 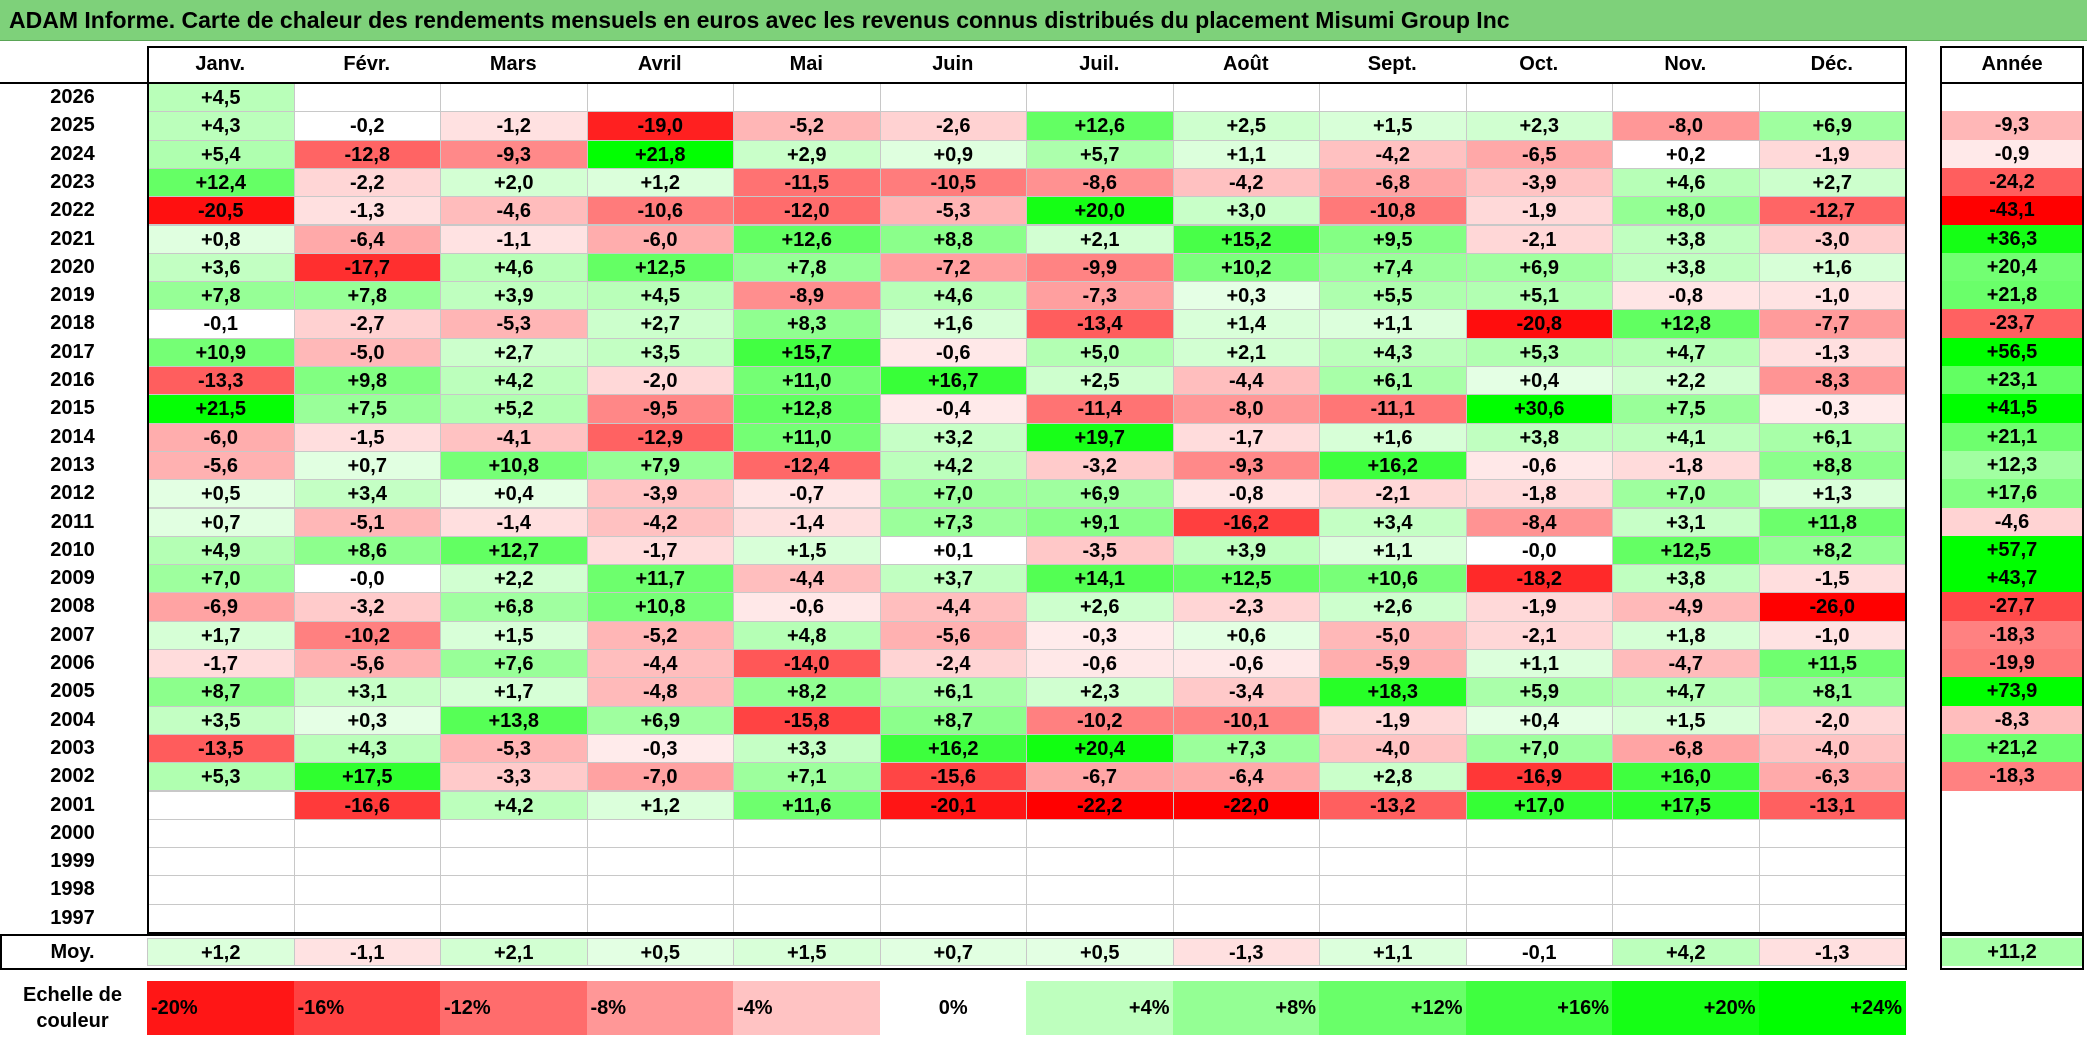 What do you see at coordinates (221, 952) in the screenshot?
I see `average-cell: +1,2` at bounding box center [221, 952].